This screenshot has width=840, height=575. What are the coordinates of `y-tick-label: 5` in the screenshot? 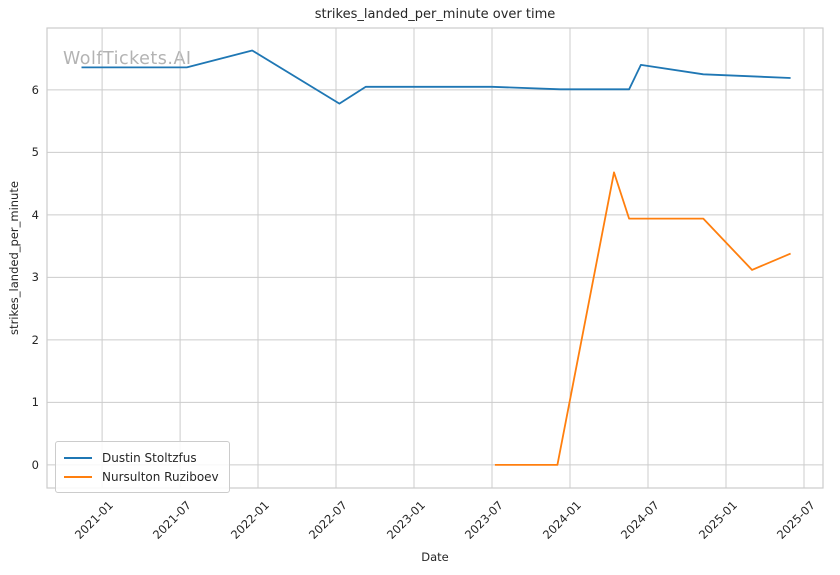 It's located at (35, 152).